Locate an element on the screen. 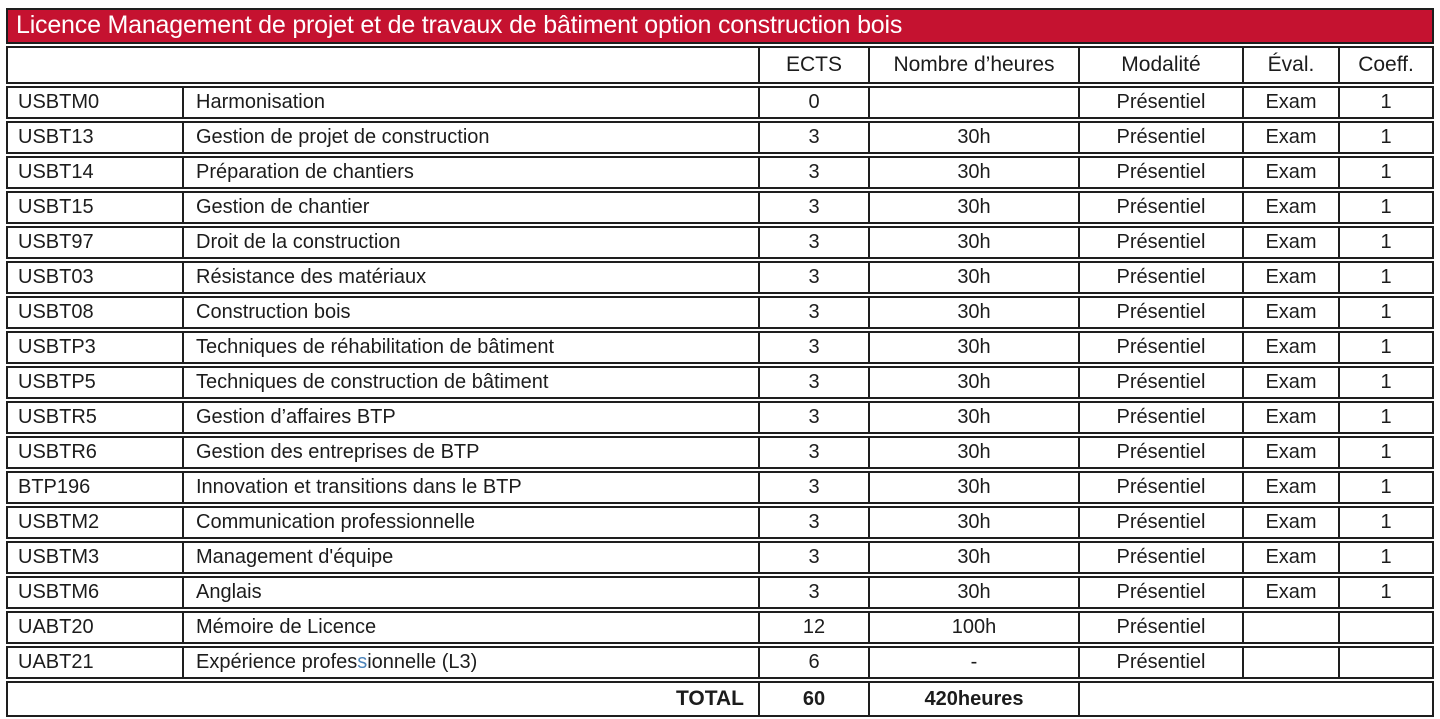  column-header-hours: Nombre d’heures is located at coordinates (975, 65).